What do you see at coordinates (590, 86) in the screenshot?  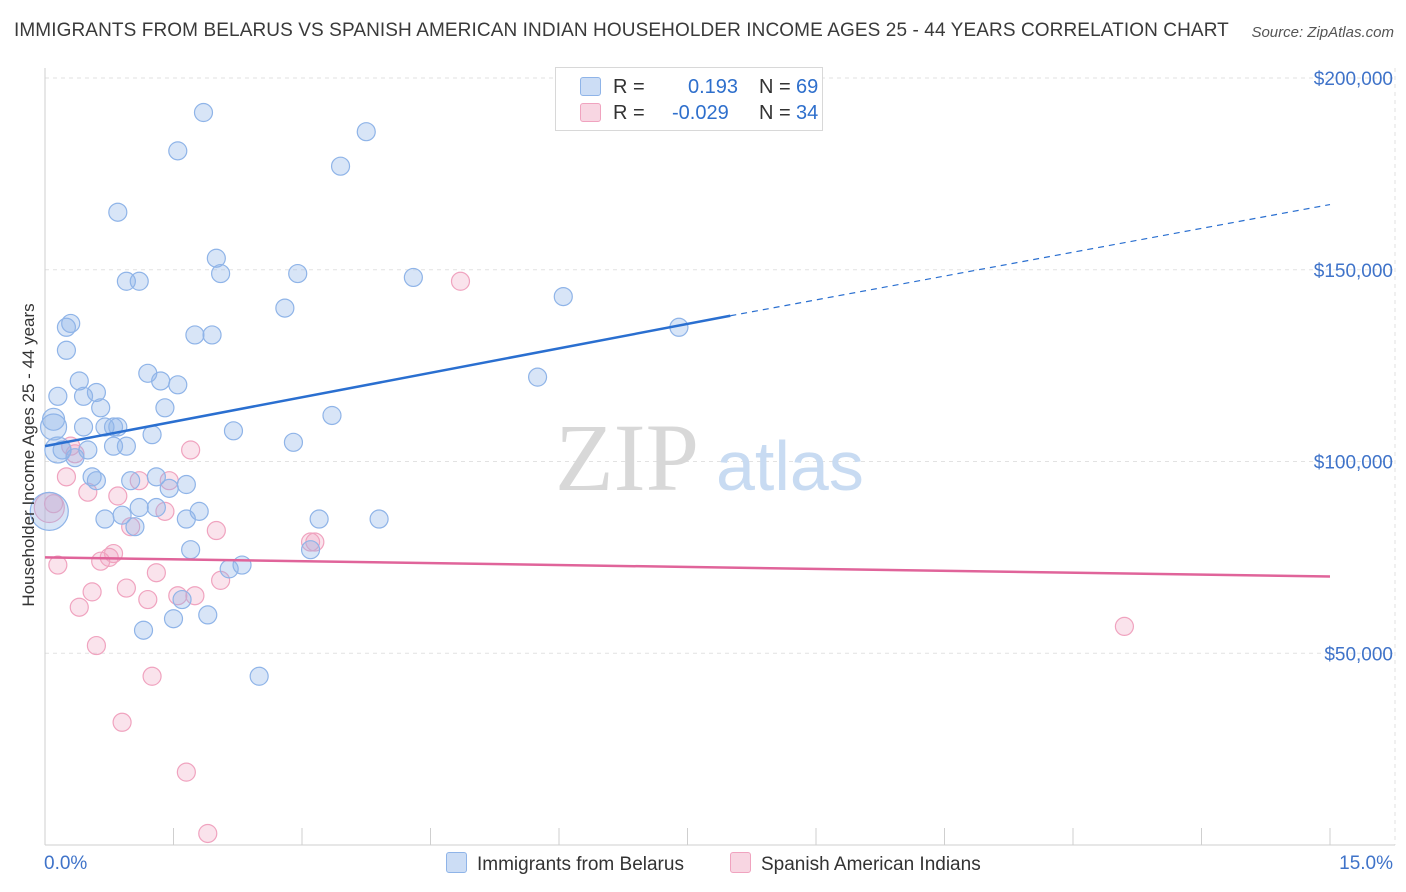 I see `legend-swatch-blue` at bounding box center [590, 86].